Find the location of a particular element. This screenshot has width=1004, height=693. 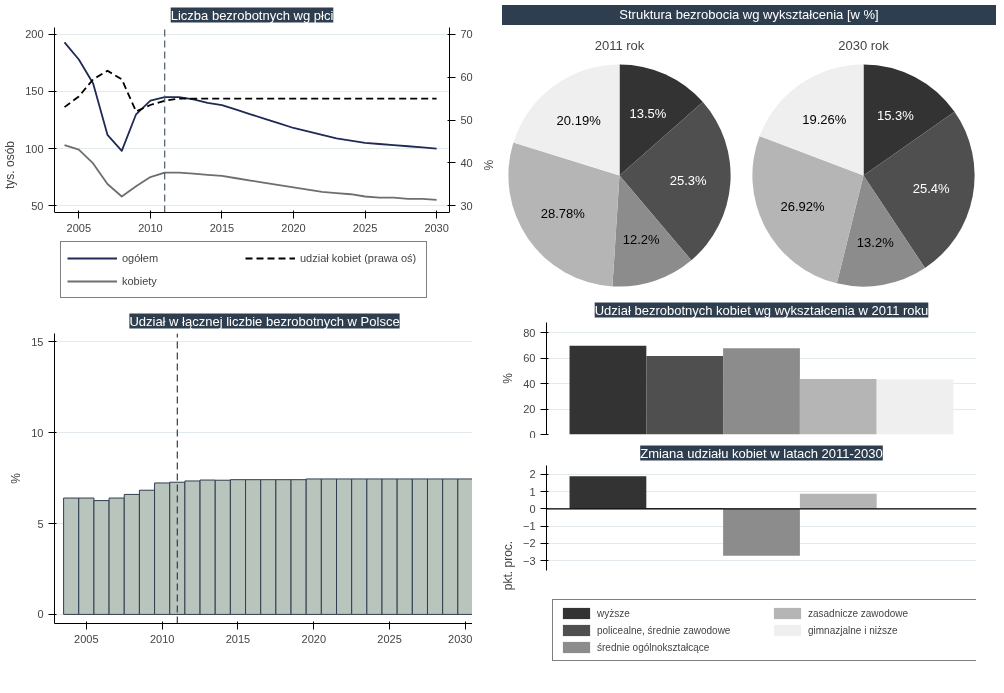

y-tick-label: 50 is located at coordinates (37, 205).